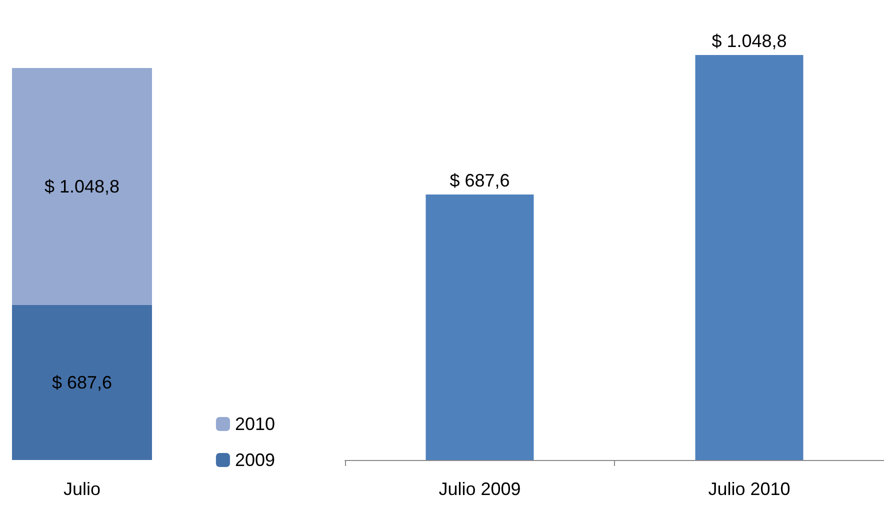  What do you see at coordinates (82, 489) in the screenshot?
I see `x-tick-label: Julio` at bounding box center [82, 489].